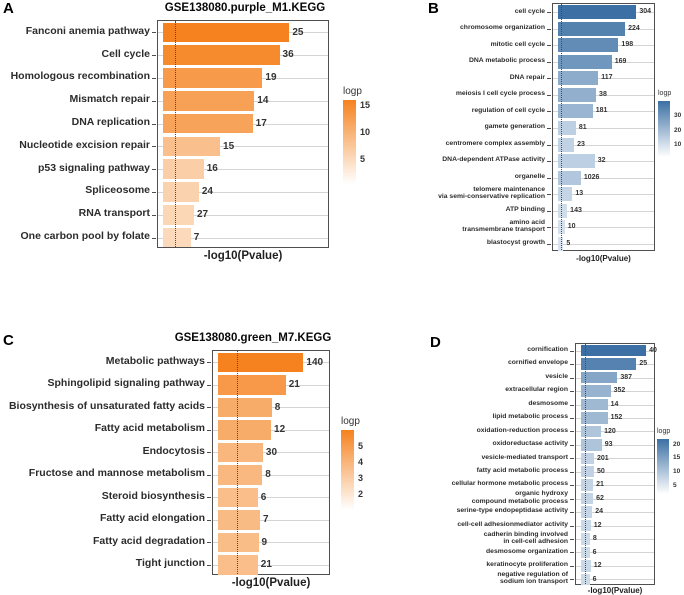 This screenshot has width=684, height=595. I want to click on y-axis-label: Tight junction, so click(170, 563).